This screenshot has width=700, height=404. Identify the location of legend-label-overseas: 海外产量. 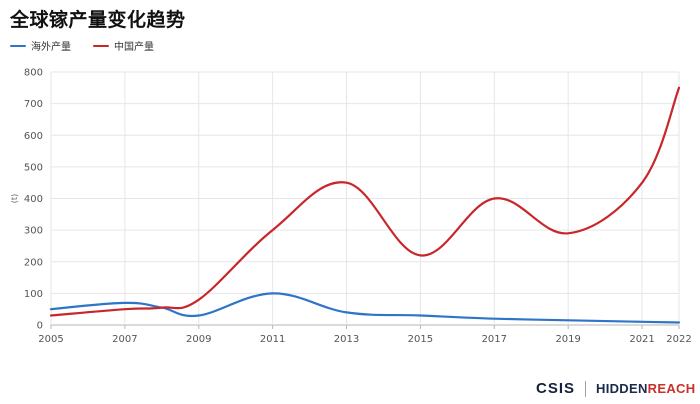
(51, 47).